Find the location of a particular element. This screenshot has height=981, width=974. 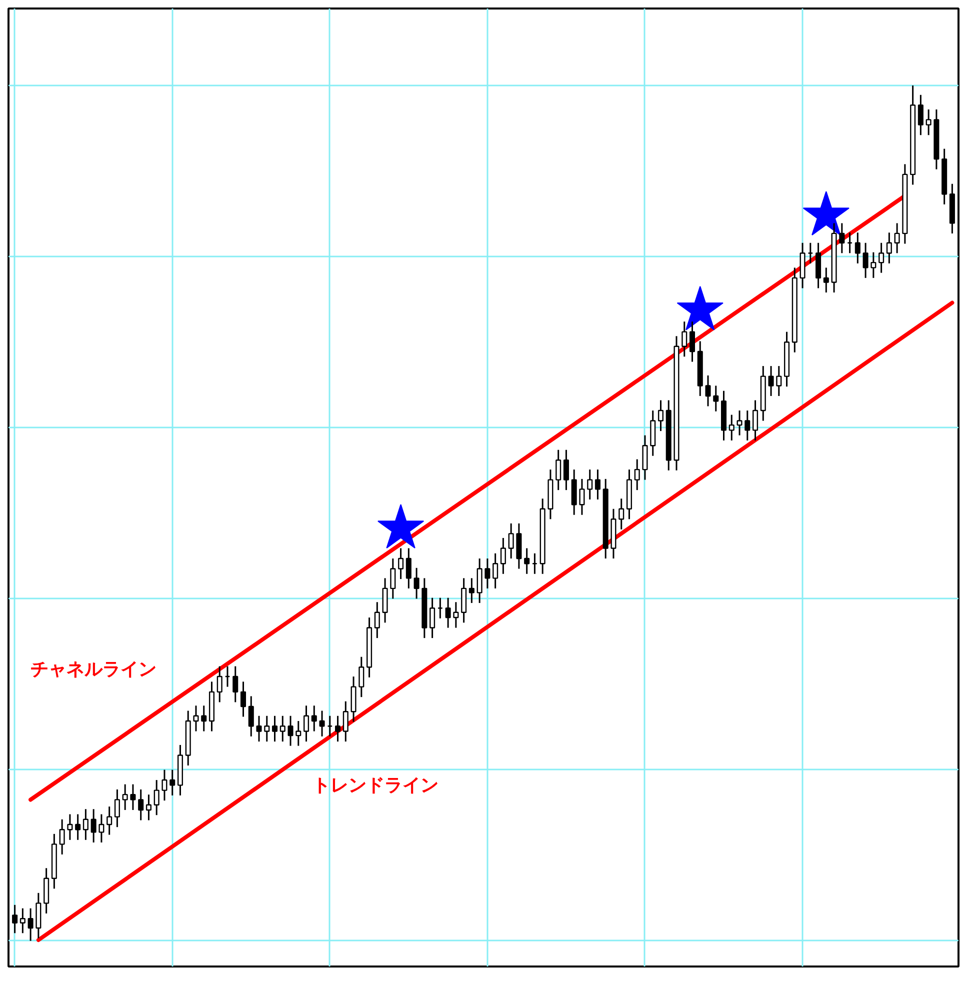

series-label: チャネルライン is located at coordinates (93, 669).